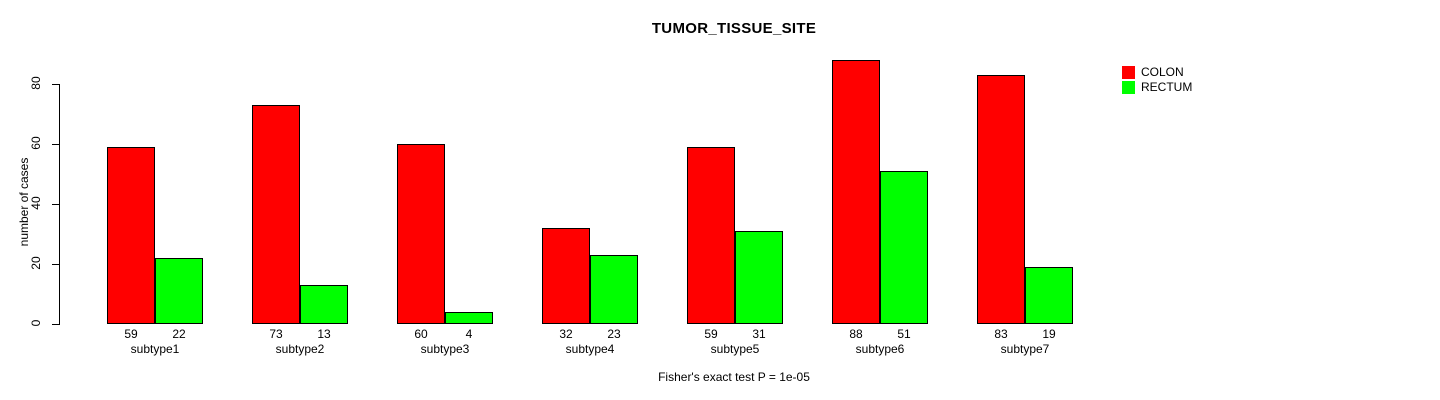 The height and width of the screenshot is (400, 1440). What do you see at coordinates (566, 276) in the screenshot?
I see `bar-colon-subtype4` at bounding box center [566, 276].